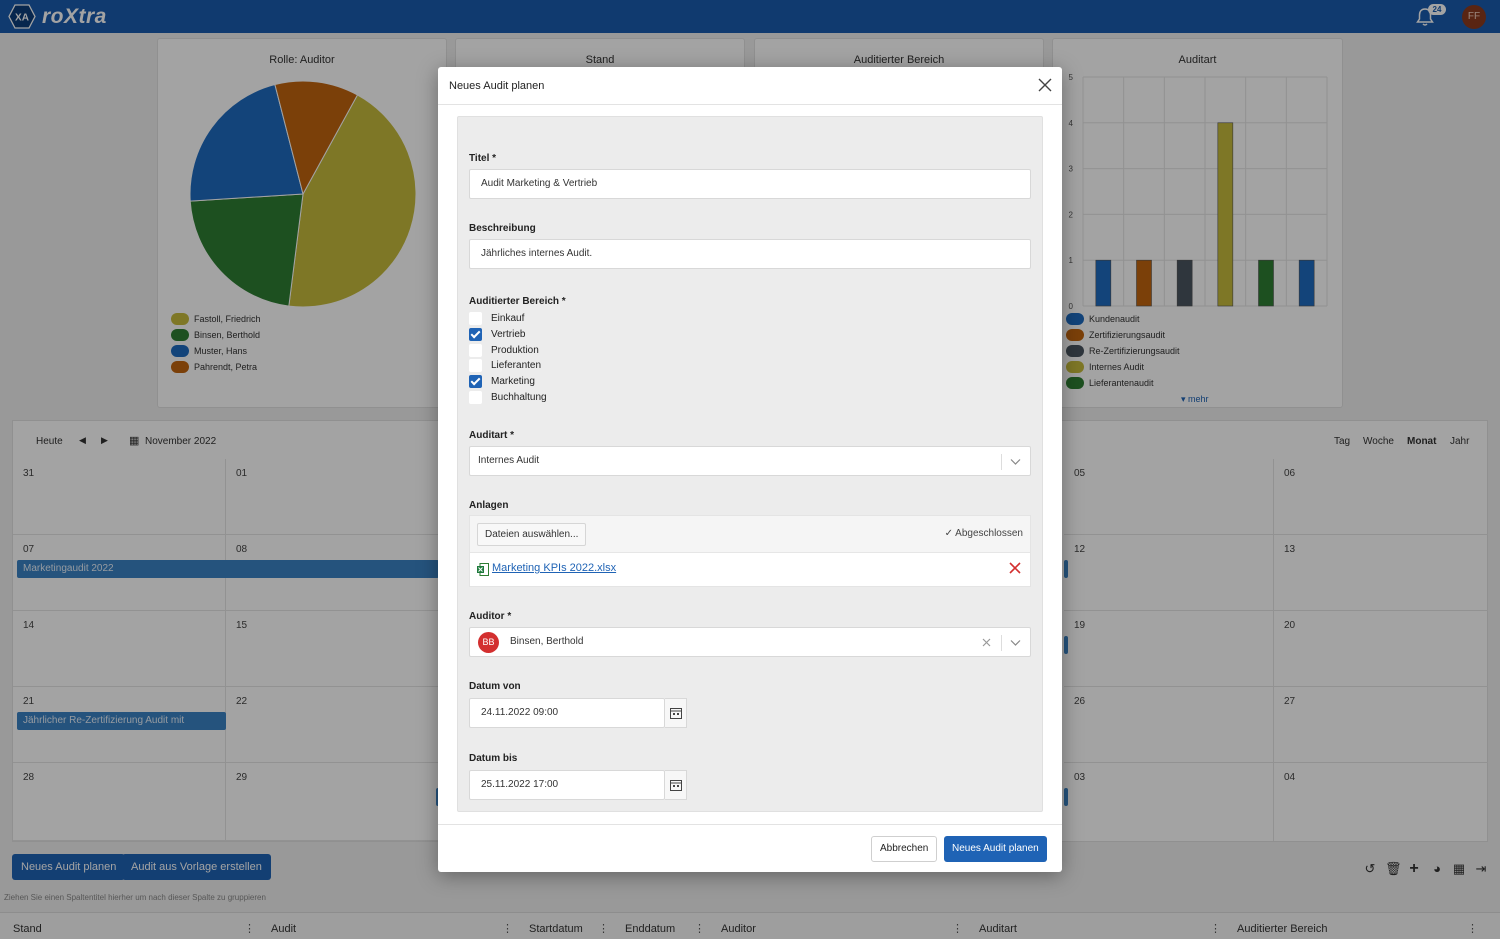 This screenshot has height=939, width=1500. Describe the element at coordinates (1370, 868) in the screenshot. I see `reset-icon: ↺` at that location.